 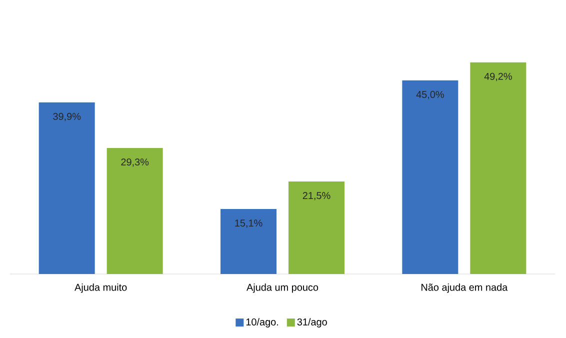 What do you see at coordinates (430, 95) in the screenshot?
I see `data-label: 45,0%` at bounding box center [430, 95].